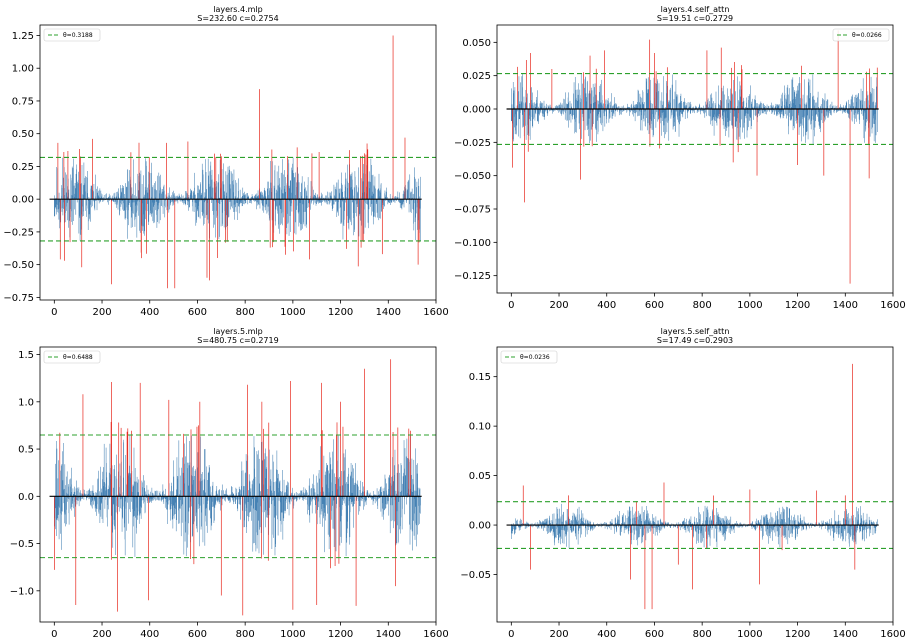 The width and height of the screenshot is (906, 643). I want to click on y-tick-label: −0.075, so click(472, 210).